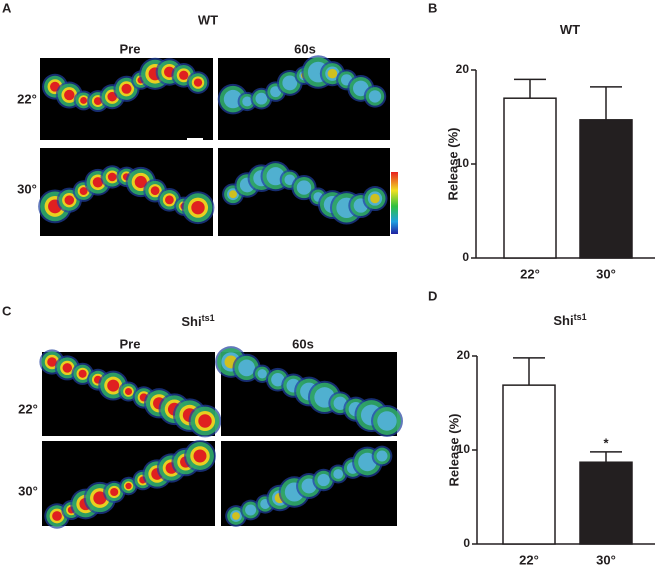 This screenshot has height=570, width=667. I want to click on panel-letter: C, so click(7, 310).